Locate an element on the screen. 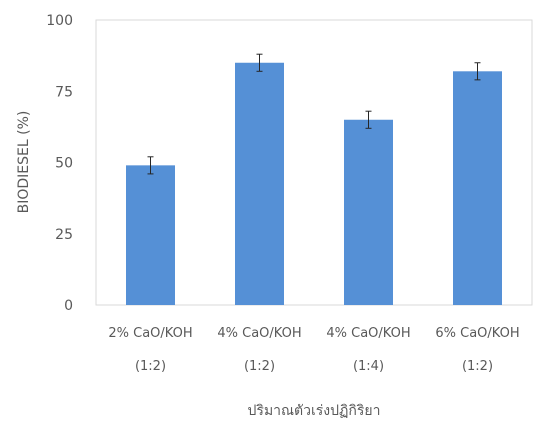  y-tick-label: 75 is located at coordinates (64, 92).